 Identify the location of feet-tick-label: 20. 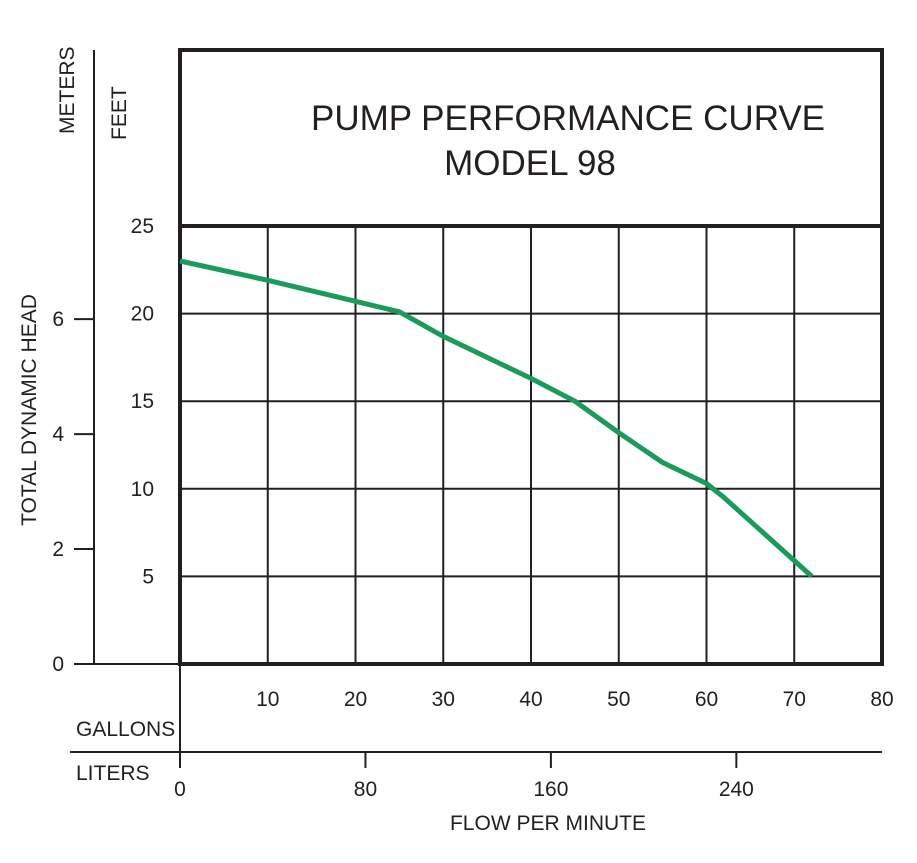
(142, 314).